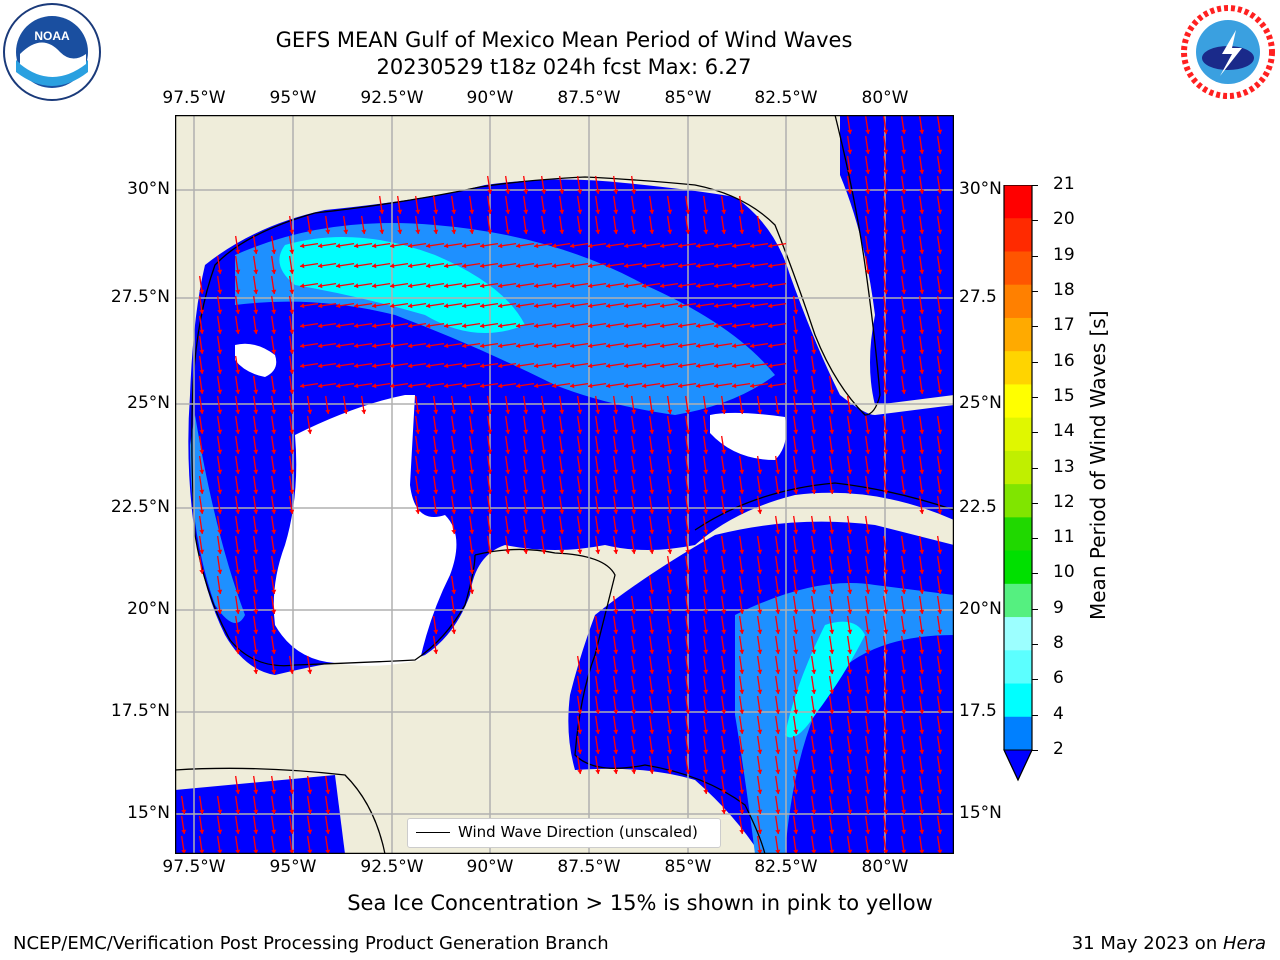  Describe the element at coordinates (293, 98) in the screenshot. I see `lon-tick-label: 95°W` at that location.